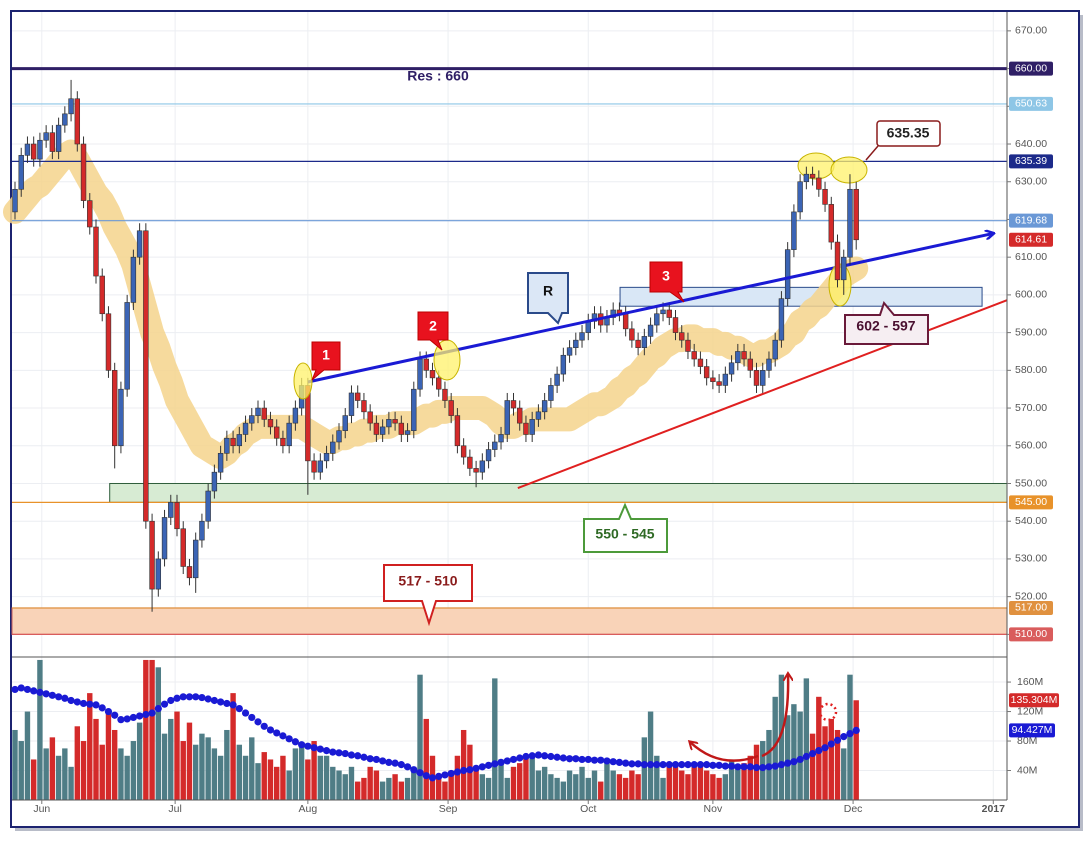 This screenshot has height=847, width=1092. I want to click on x-tick-label: Jun, so click(41, 809).